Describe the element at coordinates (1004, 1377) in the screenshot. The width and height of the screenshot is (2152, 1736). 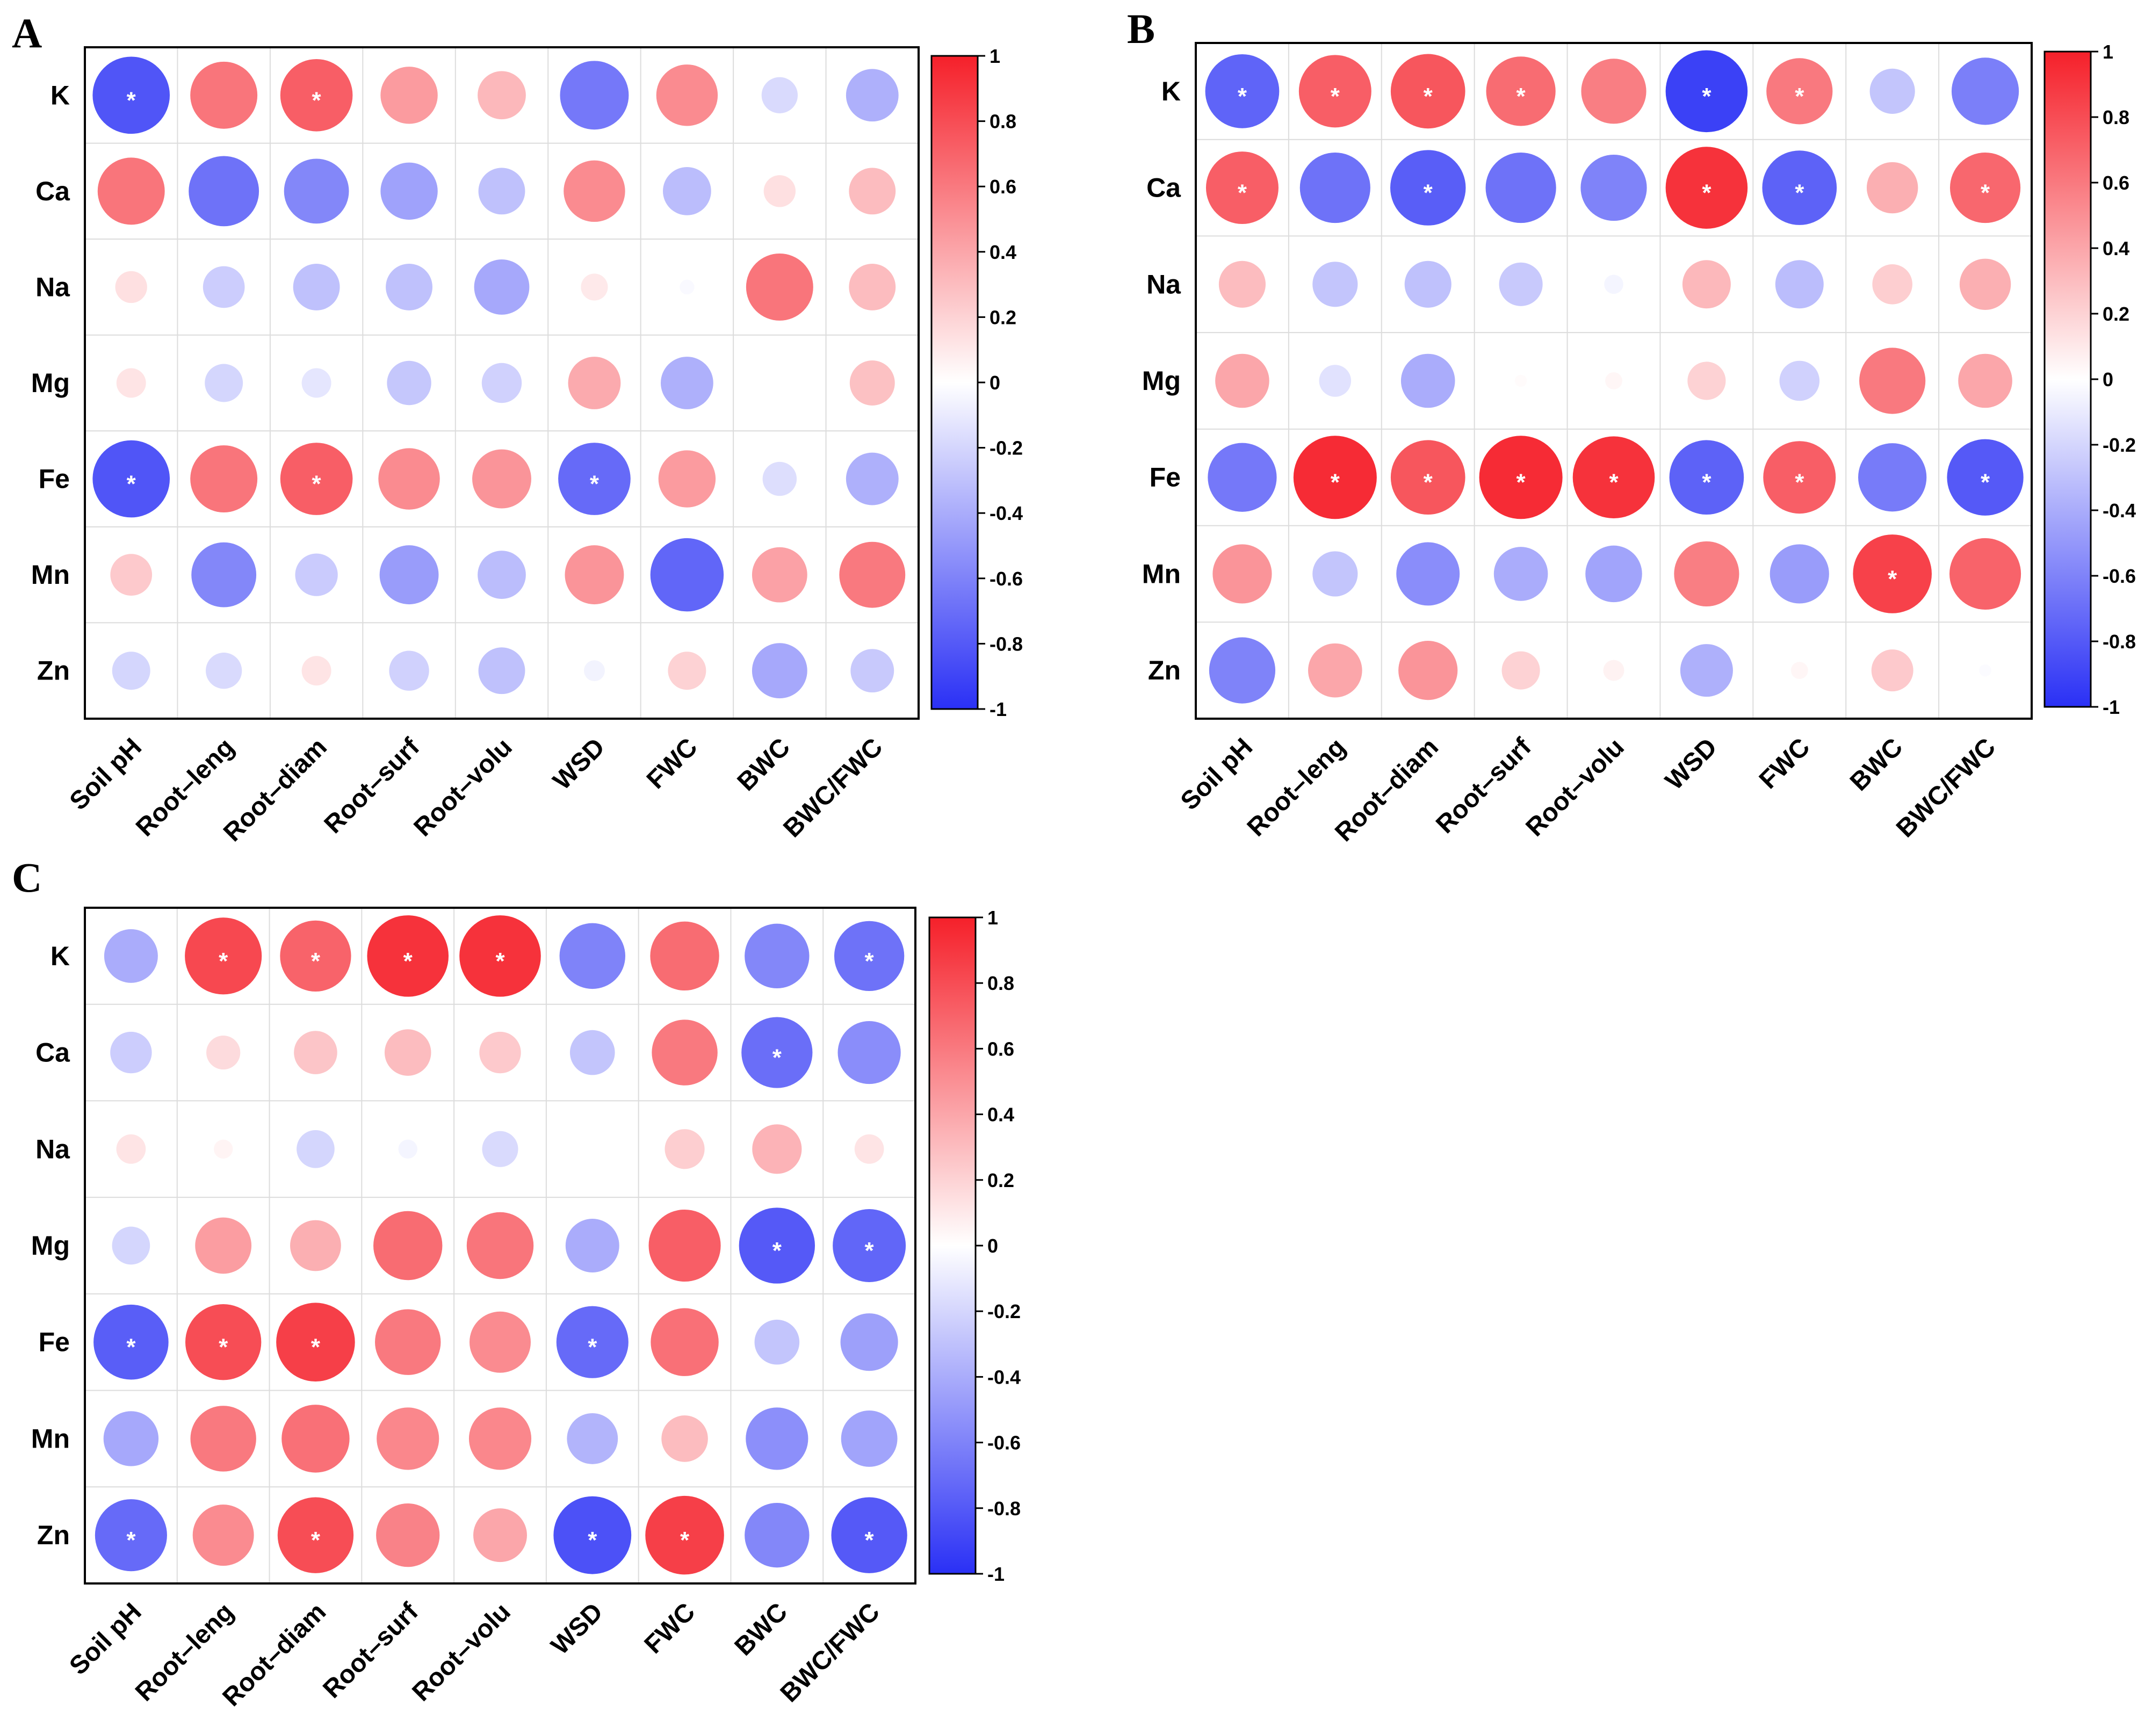
I see `colorbar-tick-label: -0.4` at that location.